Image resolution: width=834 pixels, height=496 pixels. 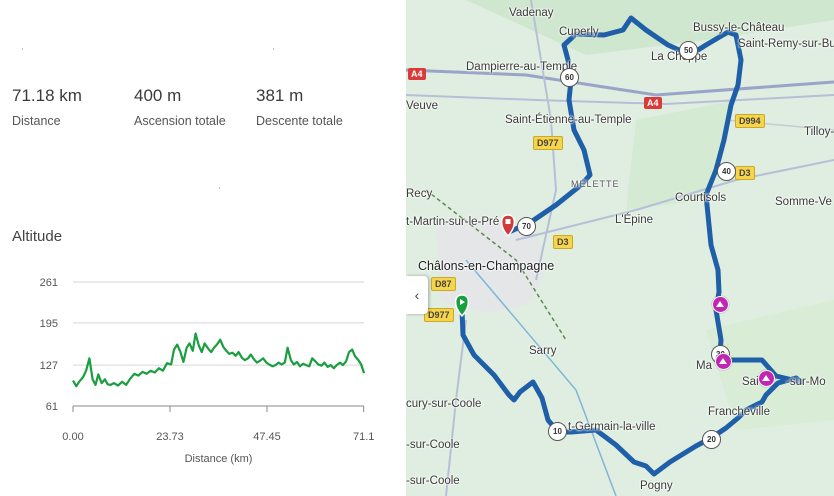 What do you see at coordinates (433, 481) in the screenshot?
I see `place-label-sur-coole-2: -sur-Coole` at bounding box center [433, 481].